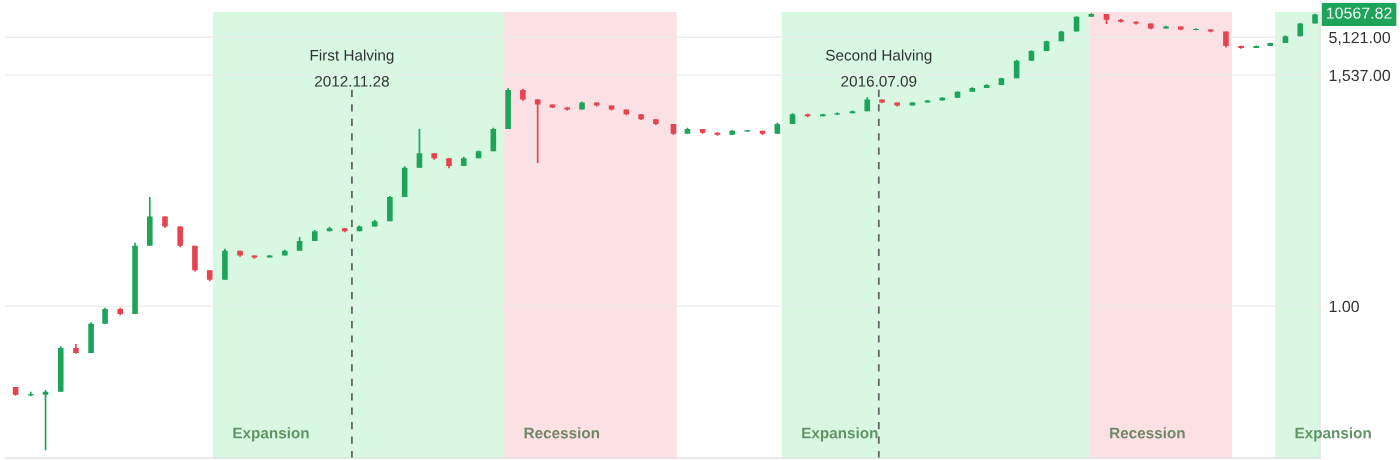  Describe the element at coordinates (1344, 306) in the screenshot. I see `y-tick-label: 1.00` at that location.